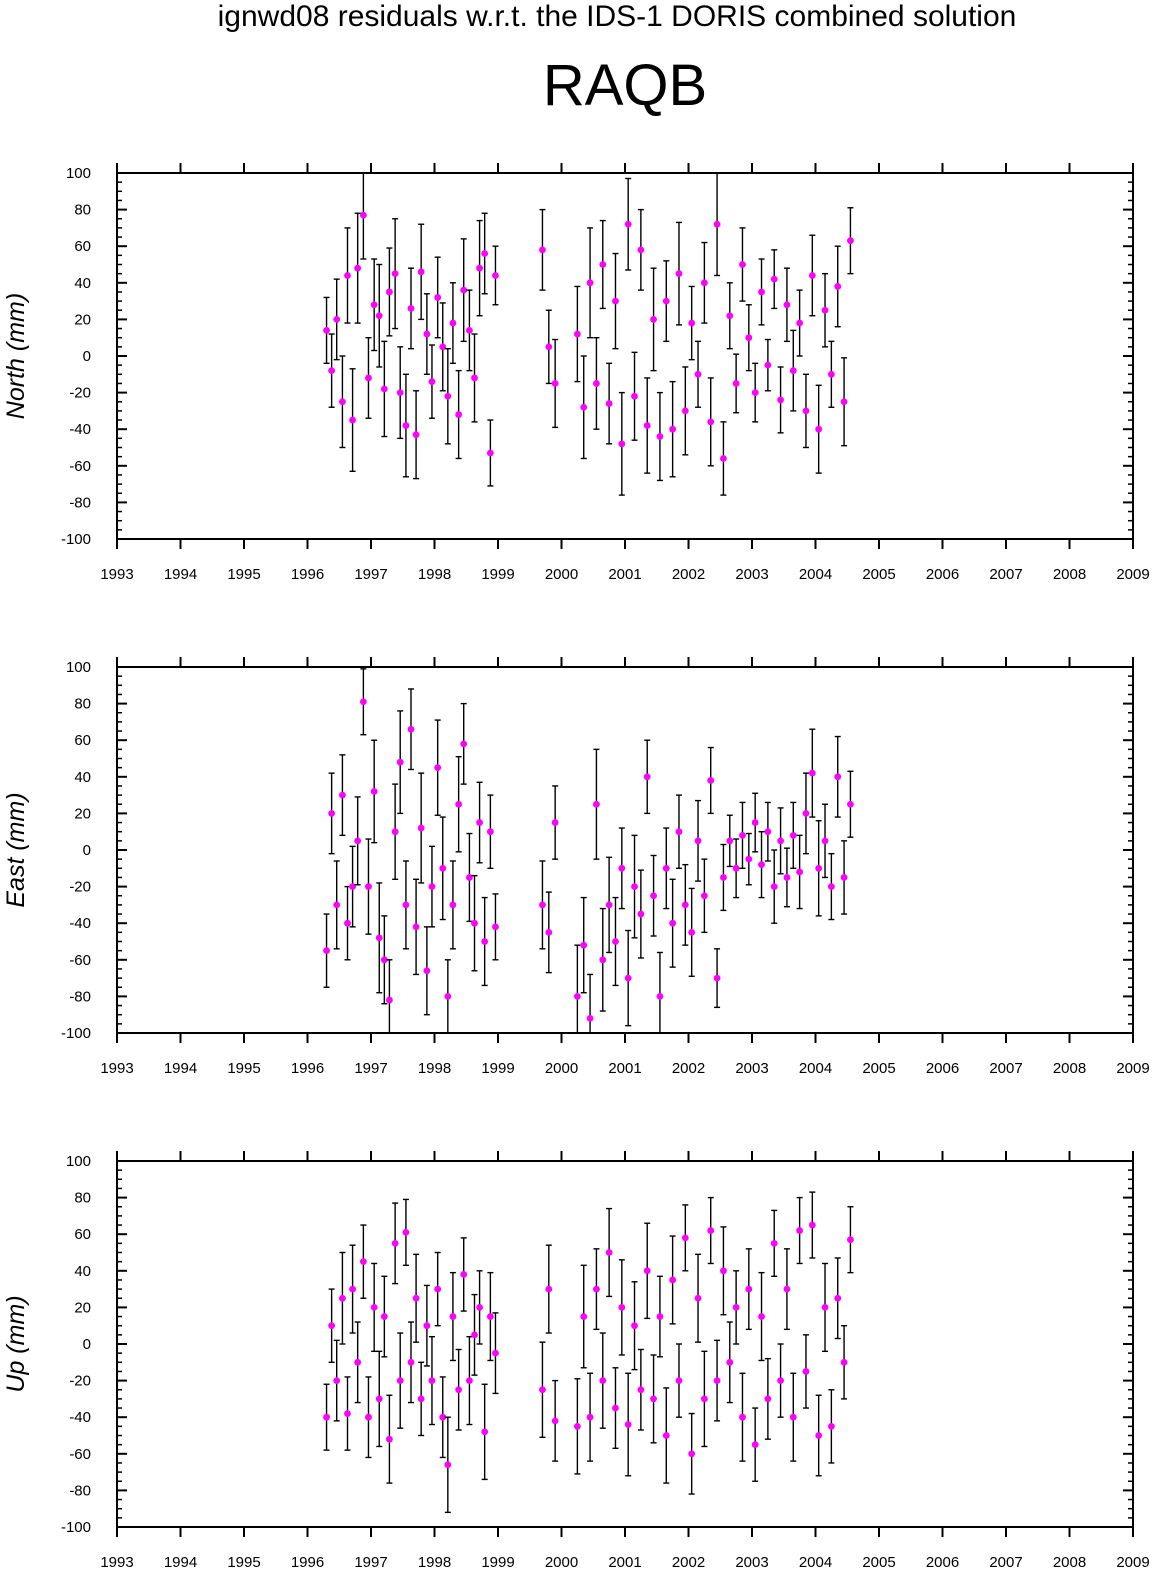 The height and width of the screenshot is (1575, 1160). What do you see at coordinates (243, 574) in the screenshot?
I see `north-x-tick-label: 1995` at bounding box center [243, 574].